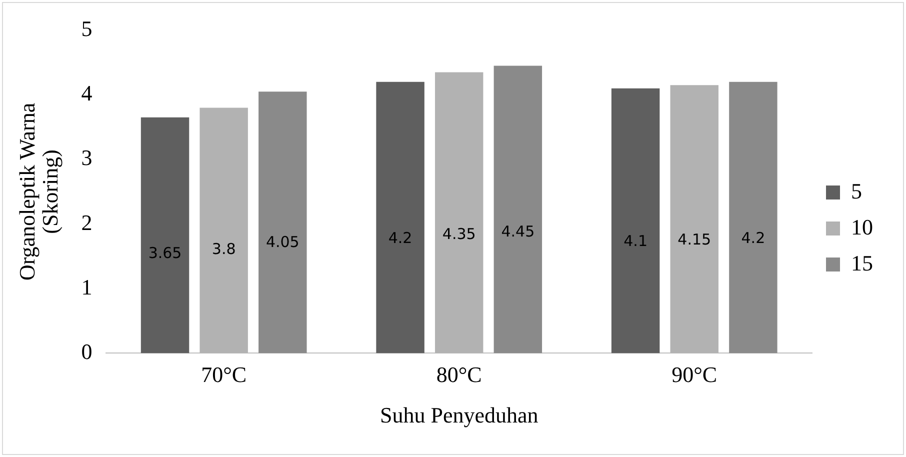 Image resolution: width=906 pixels, height=457 pixels. Describe the element at coordinates (862, 263) in the screenshot. I see `legend-label: 15` at that location.